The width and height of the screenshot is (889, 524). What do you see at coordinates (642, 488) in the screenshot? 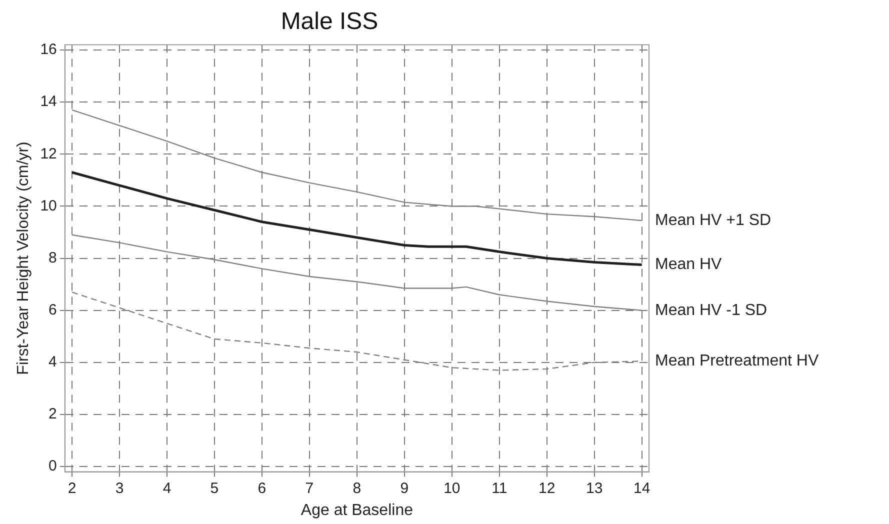
I see `x-tick-label: 14` at bounding box center [642, 488].